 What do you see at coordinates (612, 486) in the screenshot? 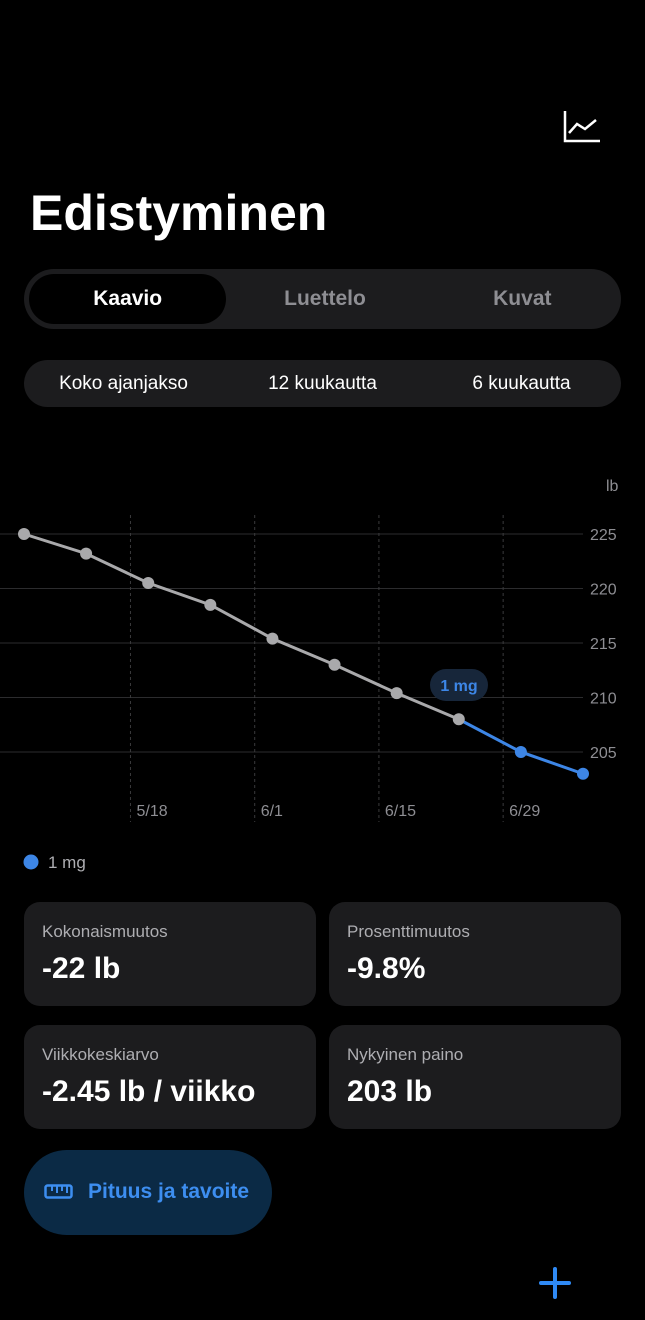
I see `y-unit: lb` at bounding box center [612, 486].